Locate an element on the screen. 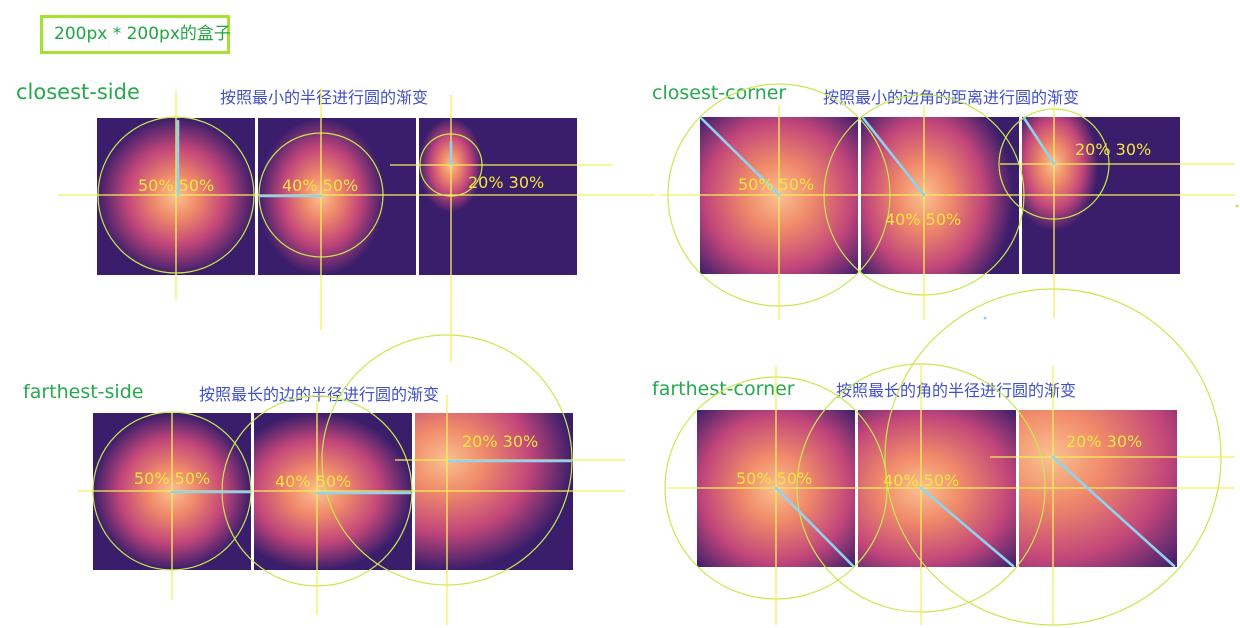 The height and width of the screenshot is (628, 1240). section-desc-farthest-side: 按照最长的边的半径进行圆的渐变 is located at coordinates (319, 394).